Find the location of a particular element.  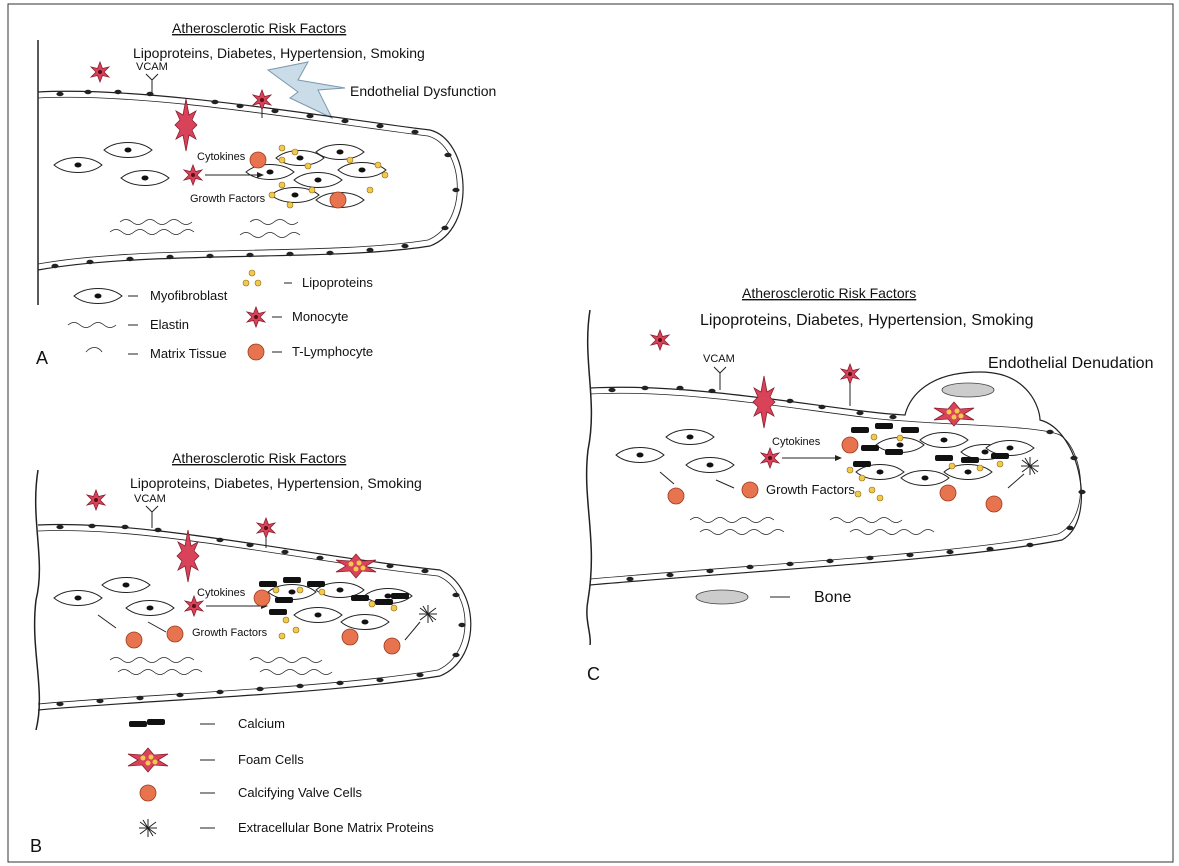

panel-c-heading: Atherosclerotic Risk Factors is located at coordinates (829, 293).